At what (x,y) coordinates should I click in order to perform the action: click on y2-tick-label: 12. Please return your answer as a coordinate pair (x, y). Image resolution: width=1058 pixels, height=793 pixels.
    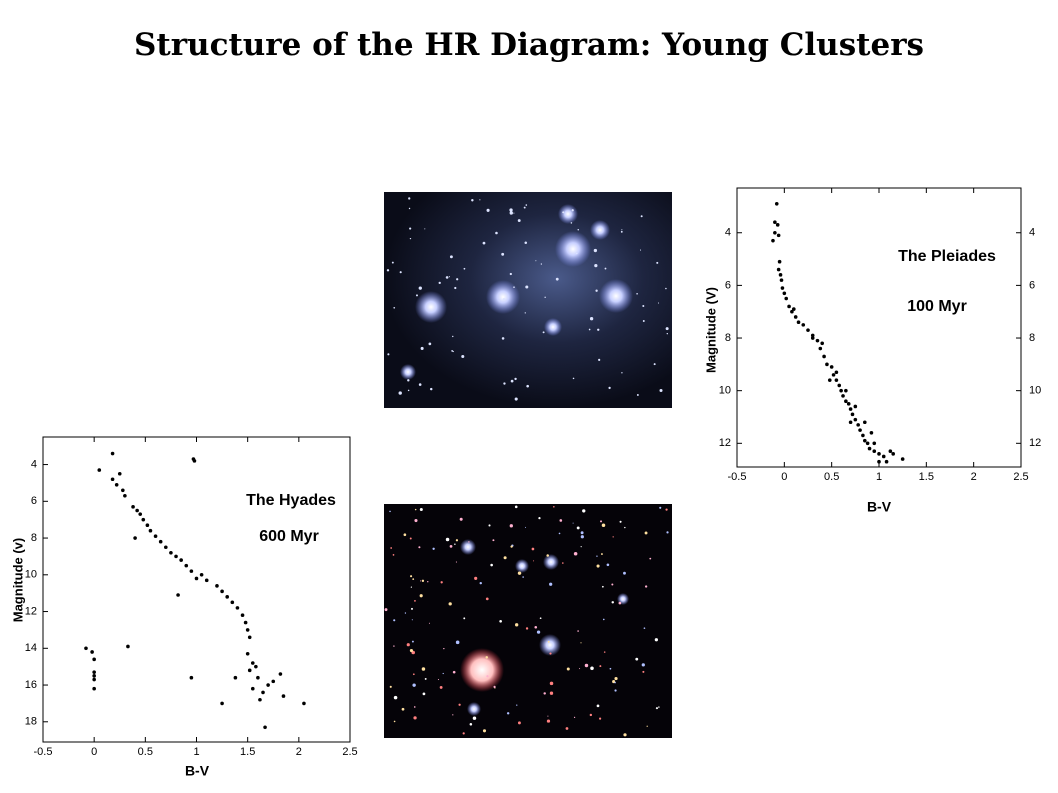
    Looking at the image, I should click on (1035, 443).